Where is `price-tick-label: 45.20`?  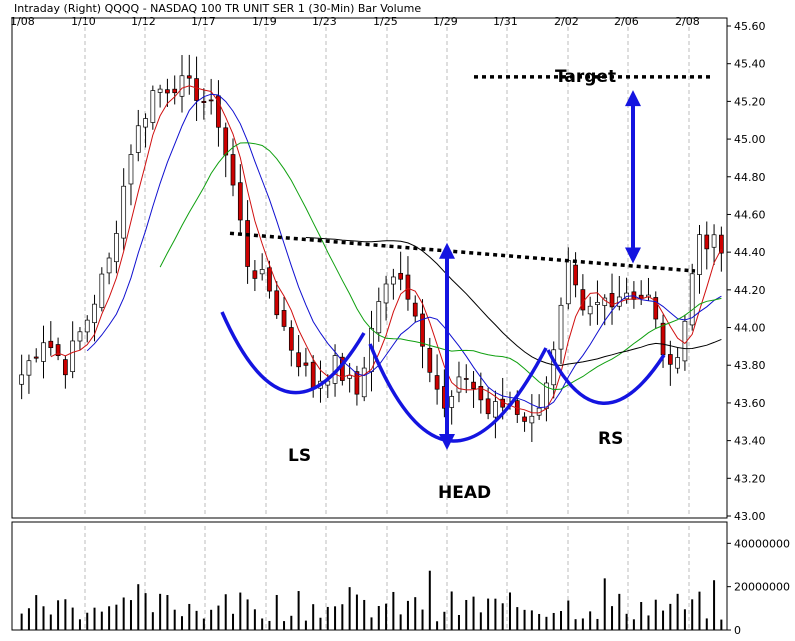 price-tick-label: 45.20 is located at coordinates (750, 101).